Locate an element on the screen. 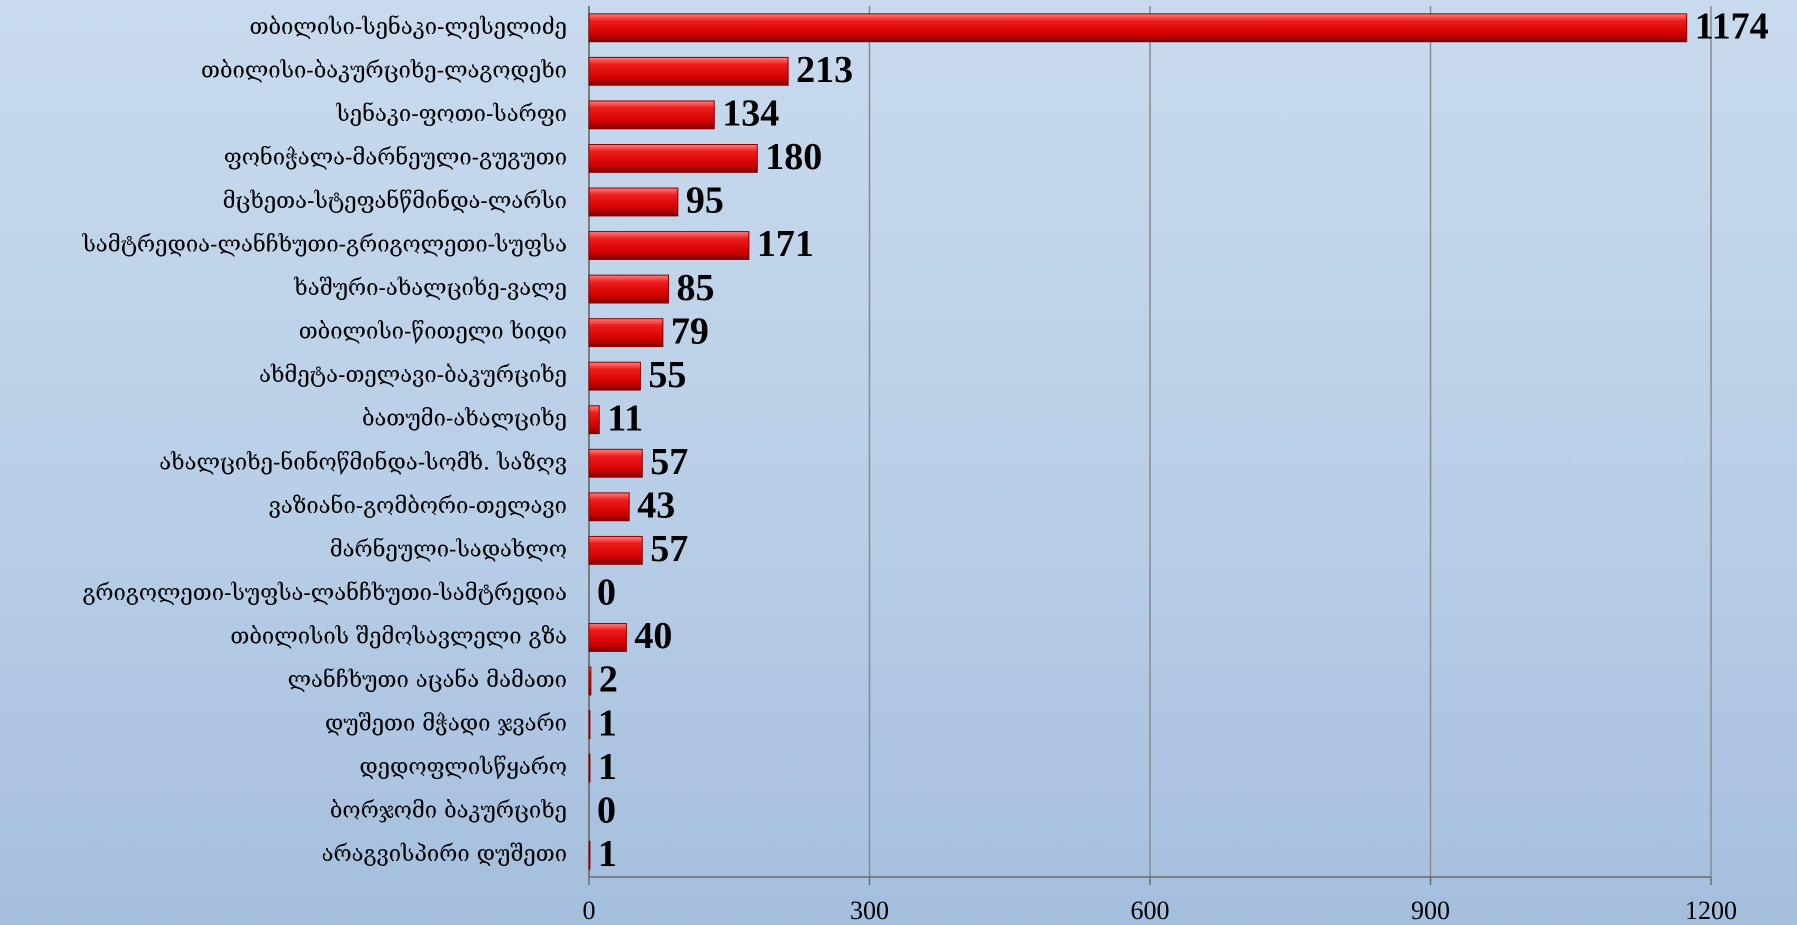  x-tick-label: 900 is located at coordinates (1430, 910).